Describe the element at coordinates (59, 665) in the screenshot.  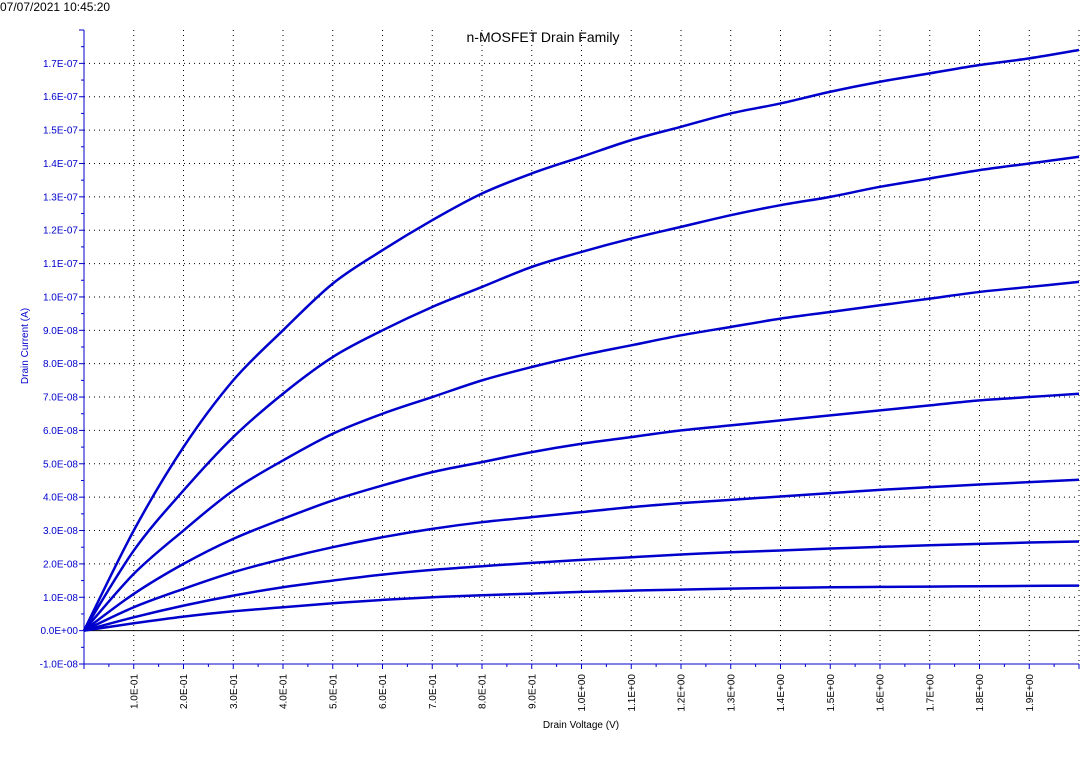
I see `y-tick-label: -1.0E-08` at that location.